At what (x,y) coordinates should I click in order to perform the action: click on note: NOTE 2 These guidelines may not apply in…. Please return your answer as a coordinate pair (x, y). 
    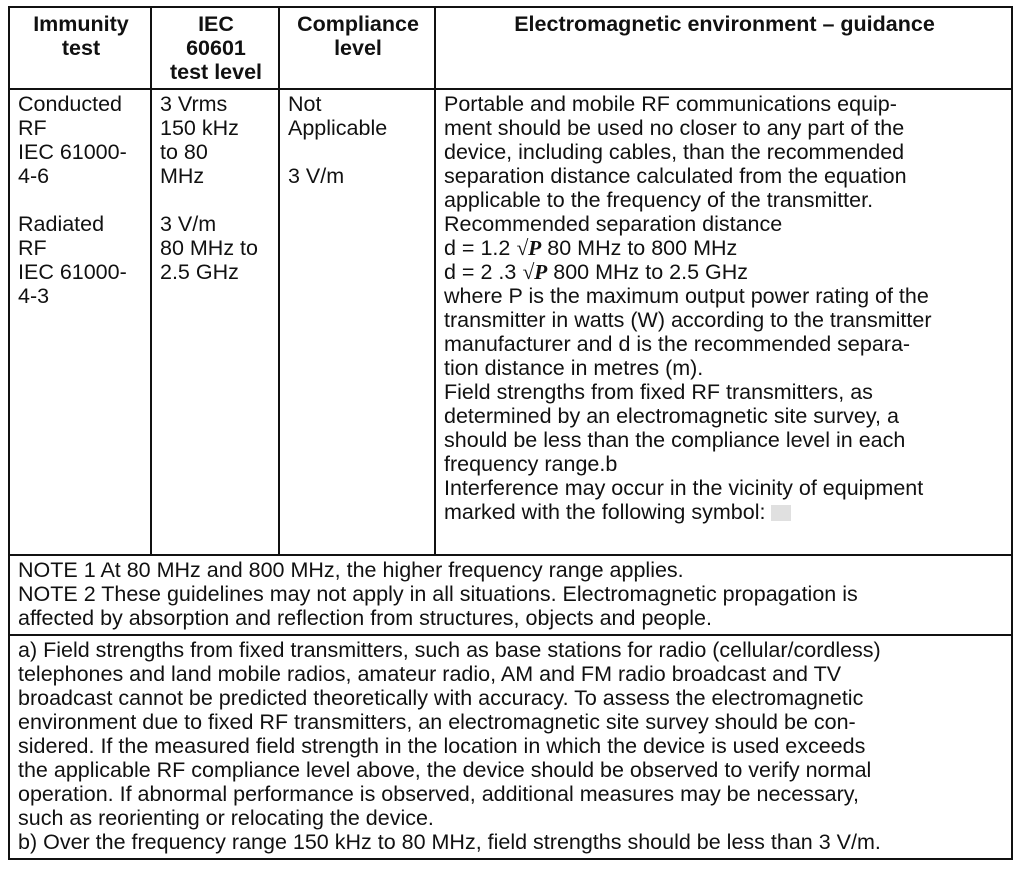
    Looking at the image, I should click on (438, 594).